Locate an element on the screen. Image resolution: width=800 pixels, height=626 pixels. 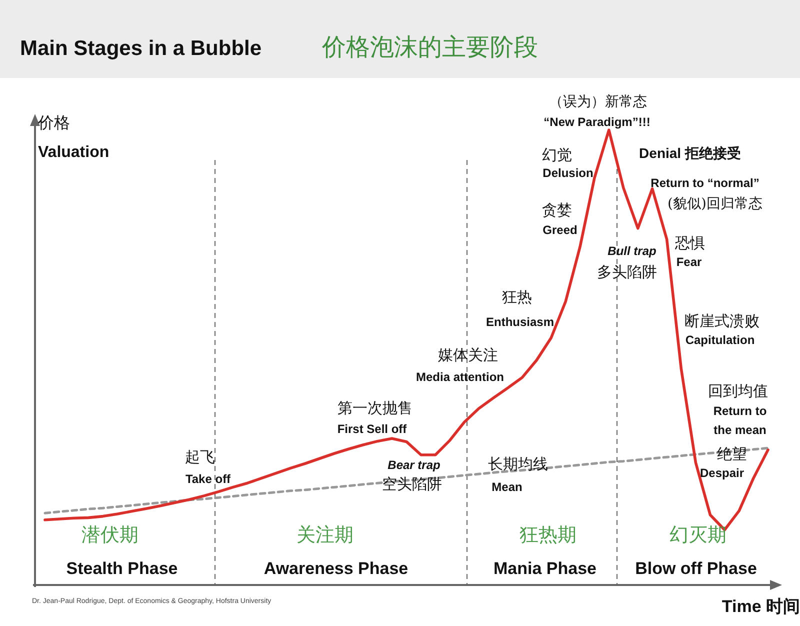
annotation: 狂热期 is located at coordinates (548, 535).